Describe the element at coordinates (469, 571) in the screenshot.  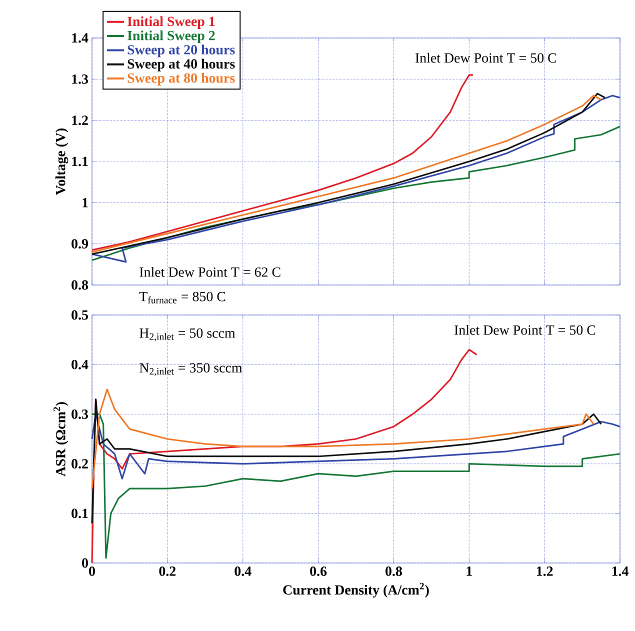
I see `x-tick-label: 1` at that location.